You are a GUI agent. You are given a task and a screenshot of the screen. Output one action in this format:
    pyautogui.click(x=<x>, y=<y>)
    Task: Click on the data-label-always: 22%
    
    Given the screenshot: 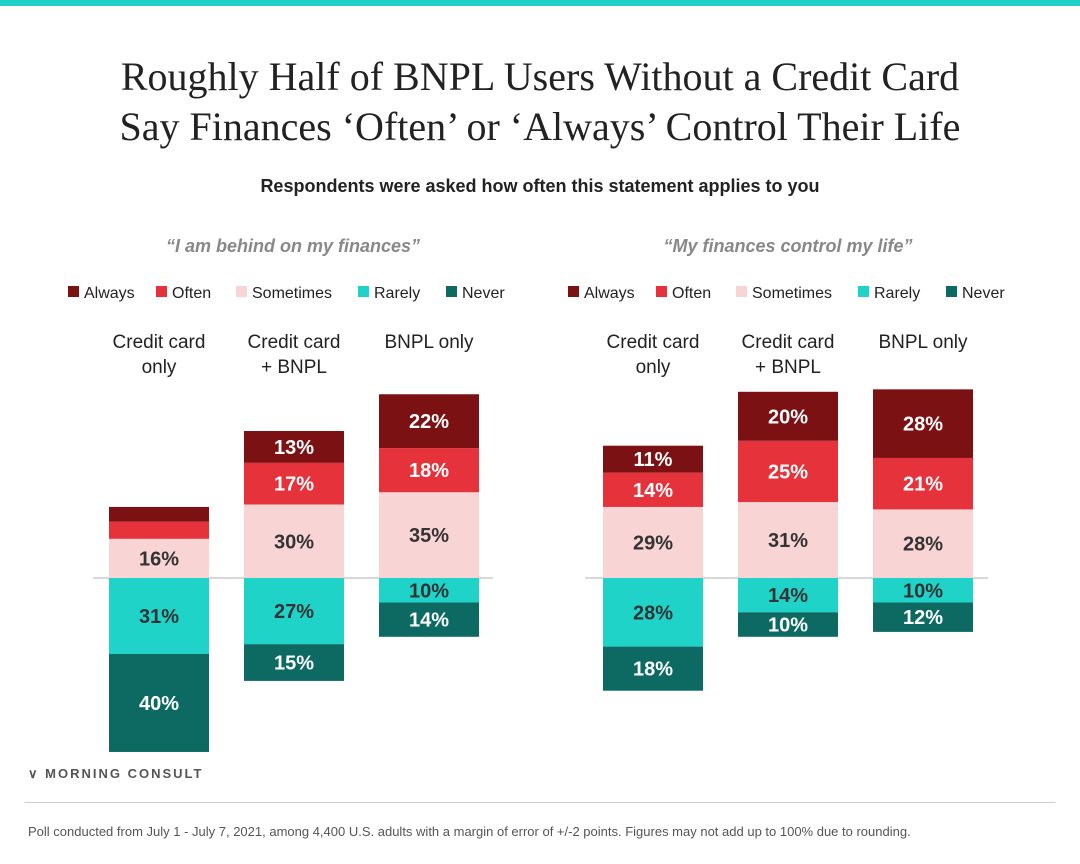 What is the action you would take?
    pyautogui.click(x=429, y=422)
    